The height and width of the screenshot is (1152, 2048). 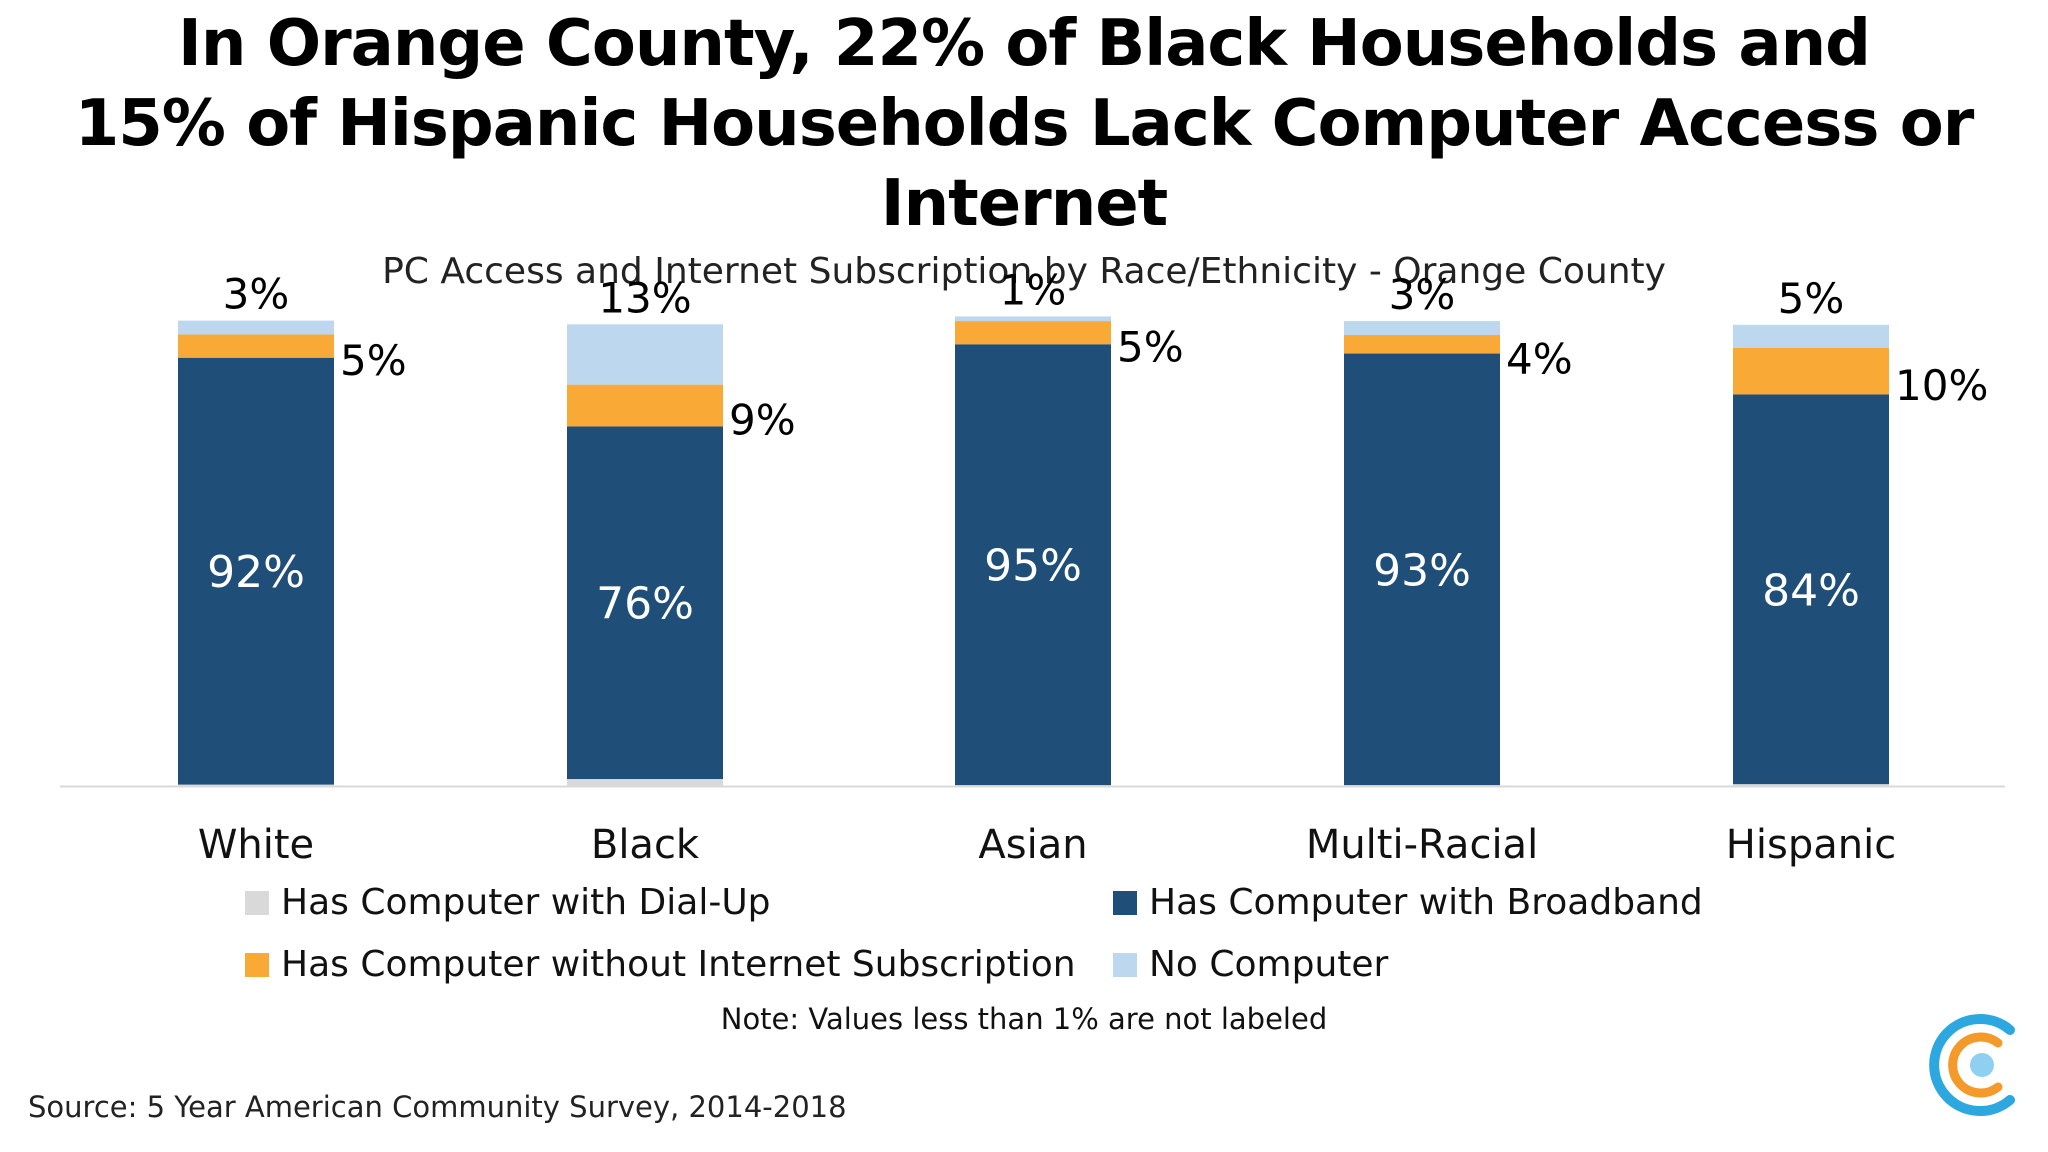 What do you see at coordinates (256, 785) in the screenshot?
I see `bar-dialup-white` at bounding box center [256, 785].